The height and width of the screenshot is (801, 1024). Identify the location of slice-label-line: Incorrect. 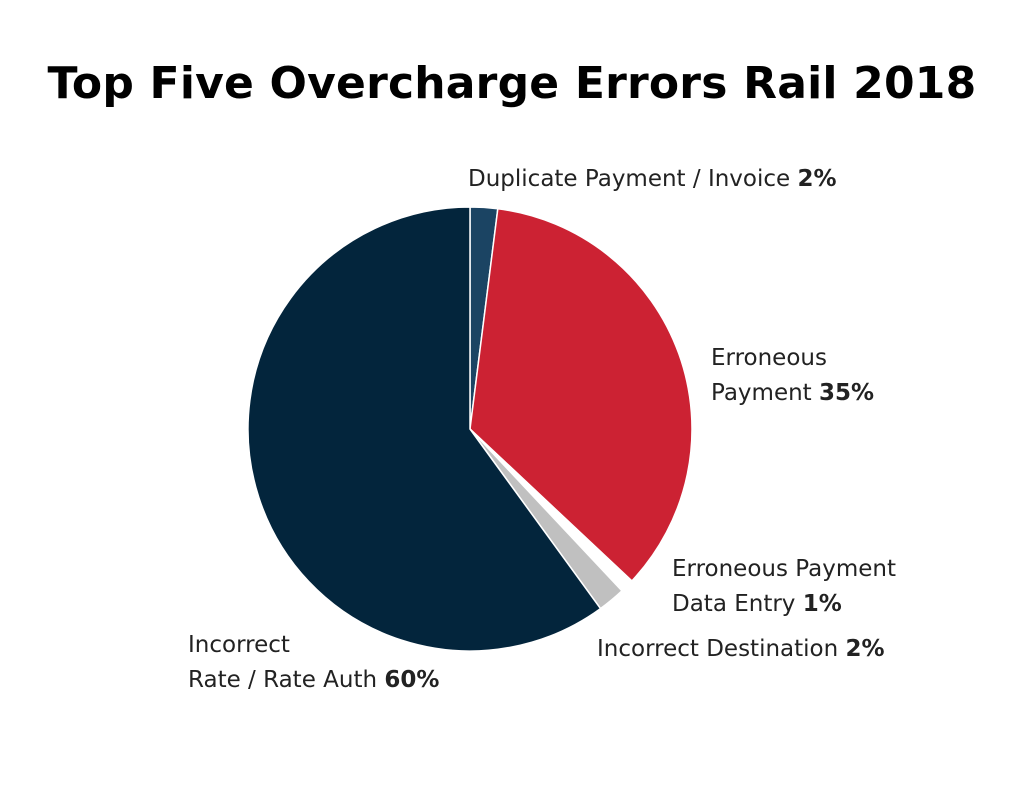
(239, 645).